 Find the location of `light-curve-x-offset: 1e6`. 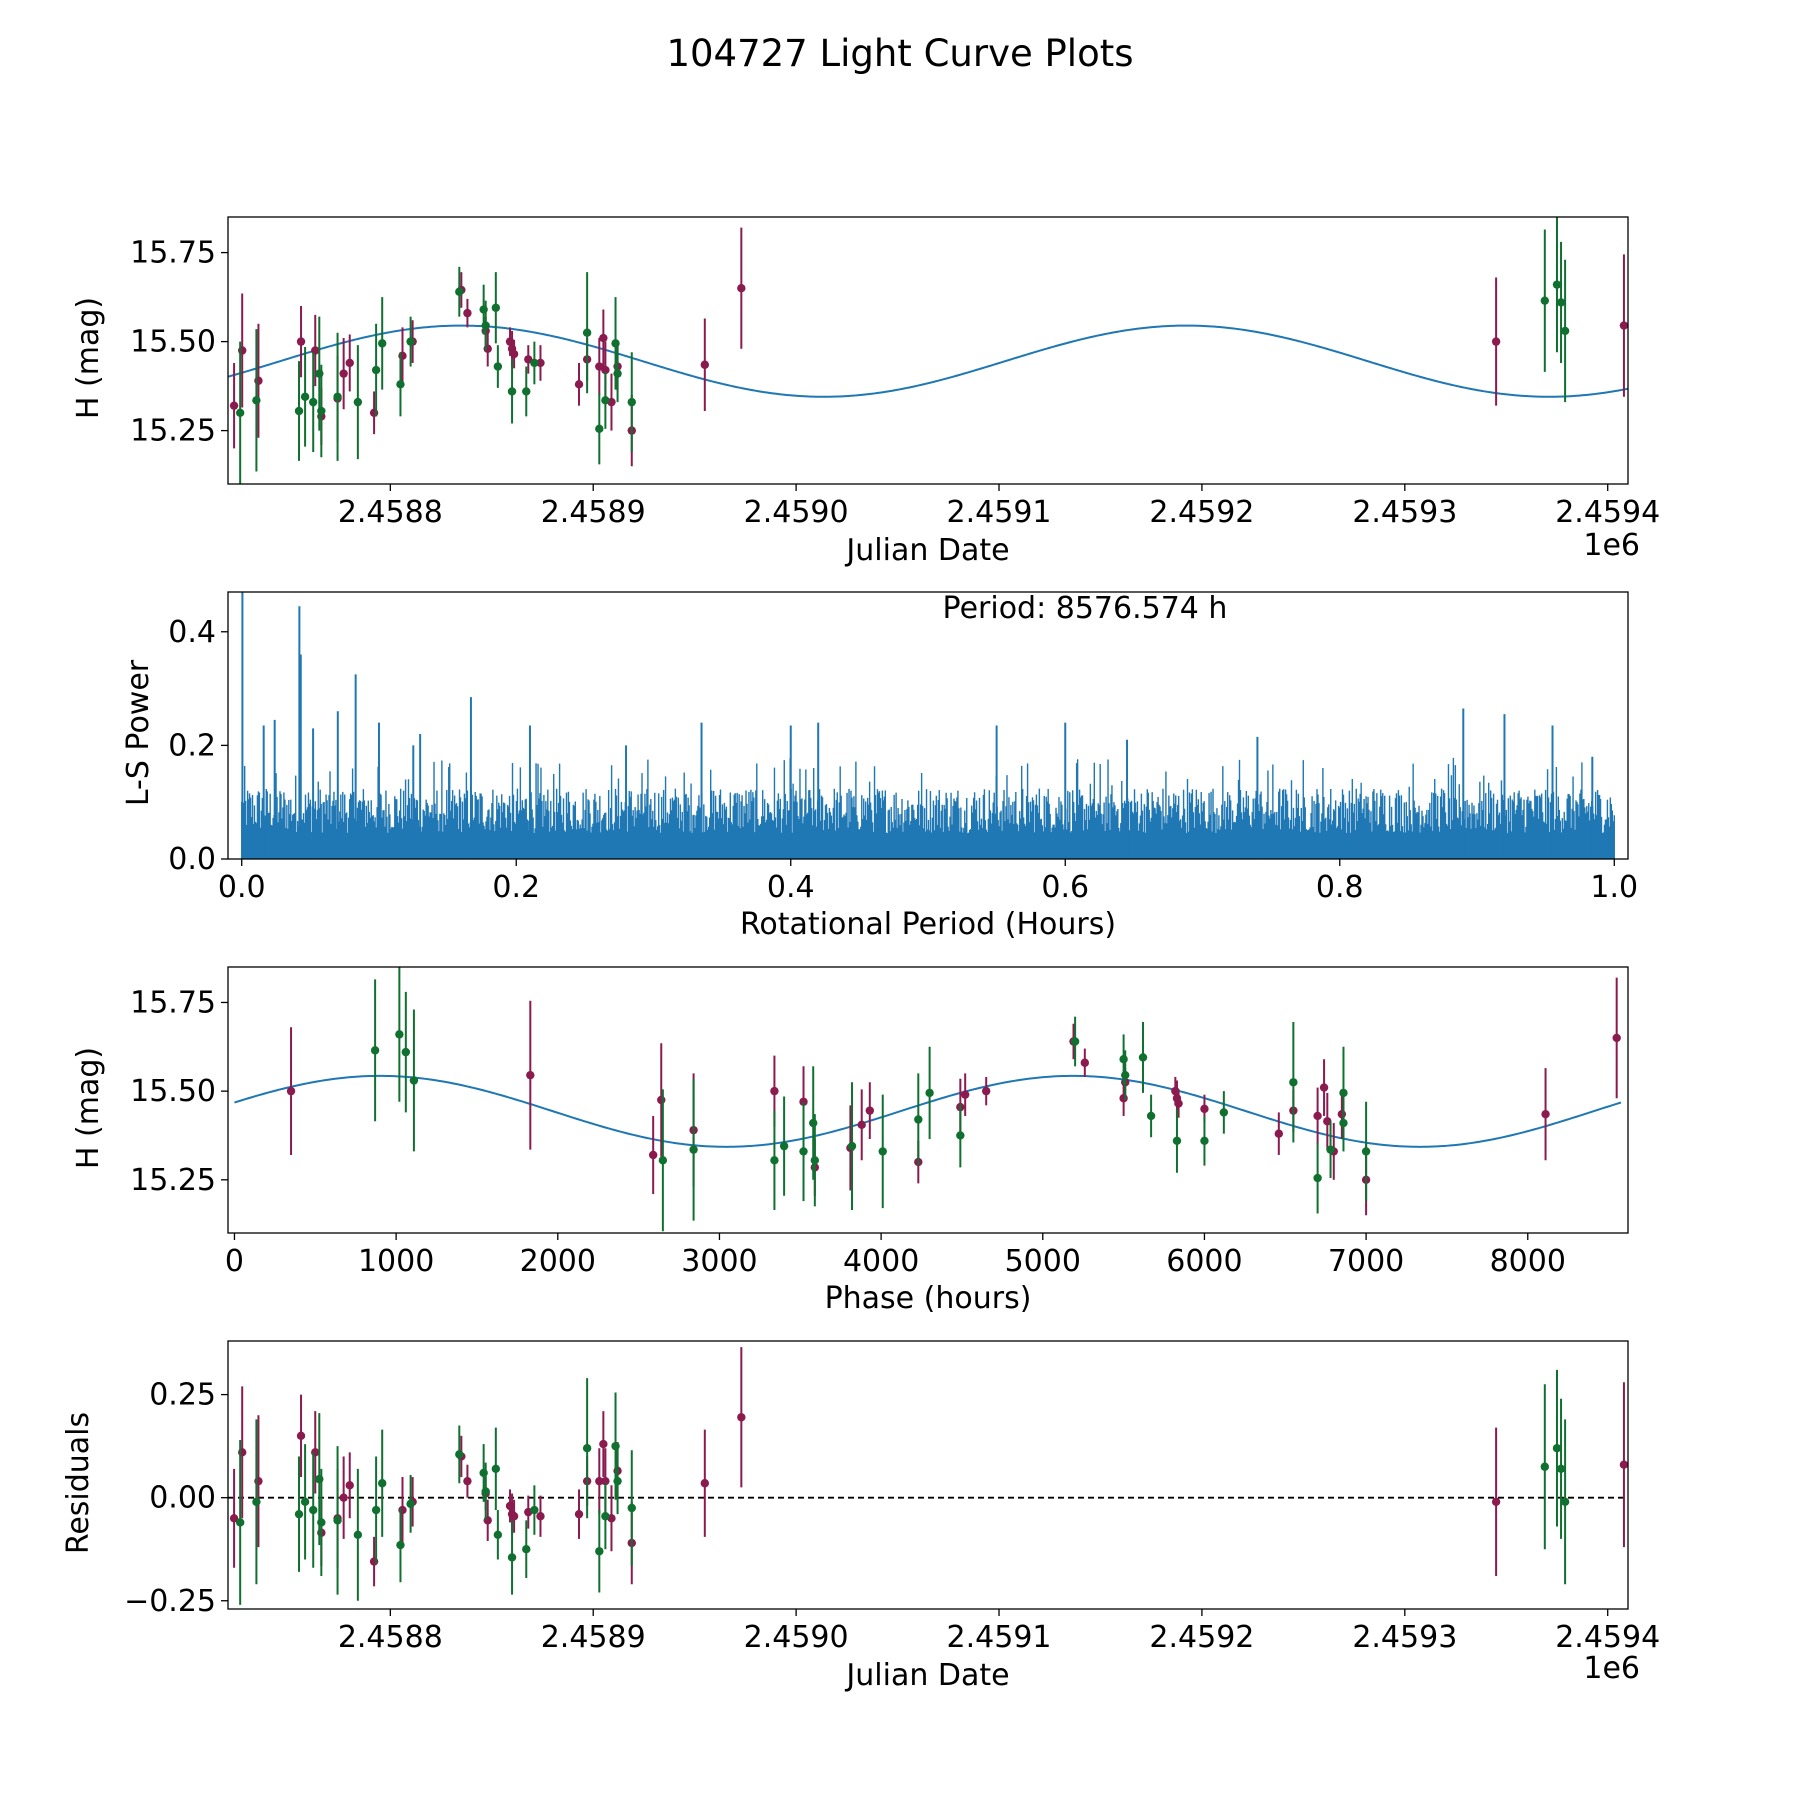

light-curve-x-offset: 1e6 is located at coordinates (1611, 545).